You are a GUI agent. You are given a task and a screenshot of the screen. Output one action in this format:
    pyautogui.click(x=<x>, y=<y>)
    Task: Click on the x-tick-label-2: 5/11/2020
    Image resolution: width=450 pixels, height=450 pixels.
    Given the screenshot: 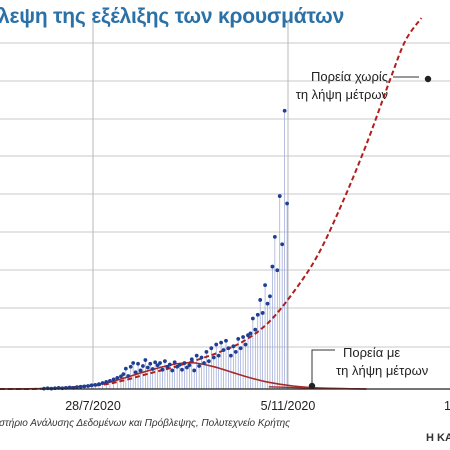 What is the action you would take?
    pyautogui.click(x=288, y=406)
    